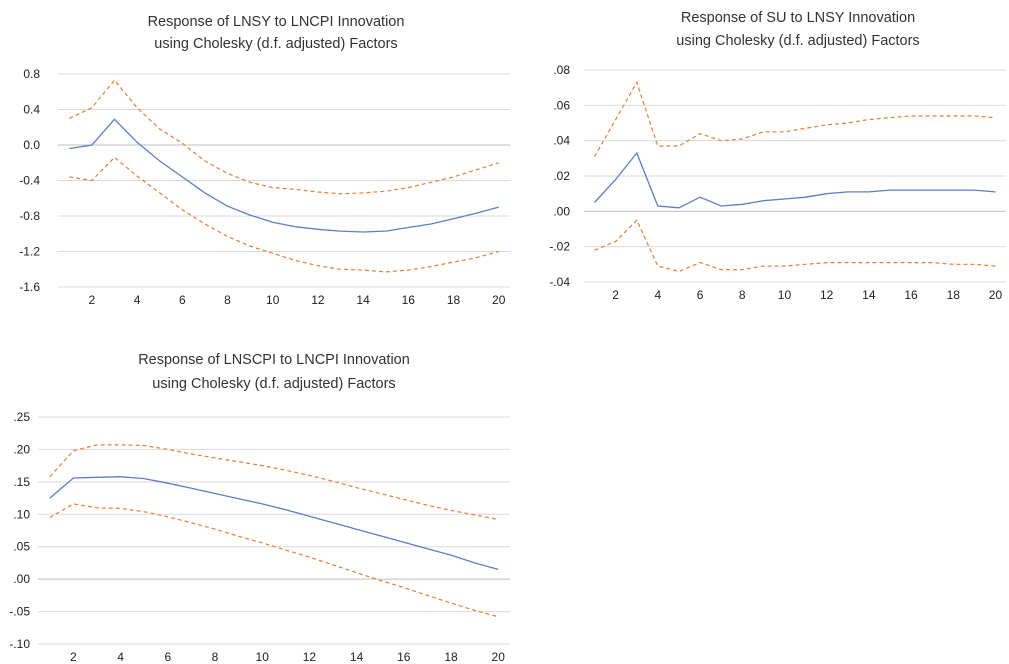  I want to click on y-tick-label: -.05, so click(19, 612).